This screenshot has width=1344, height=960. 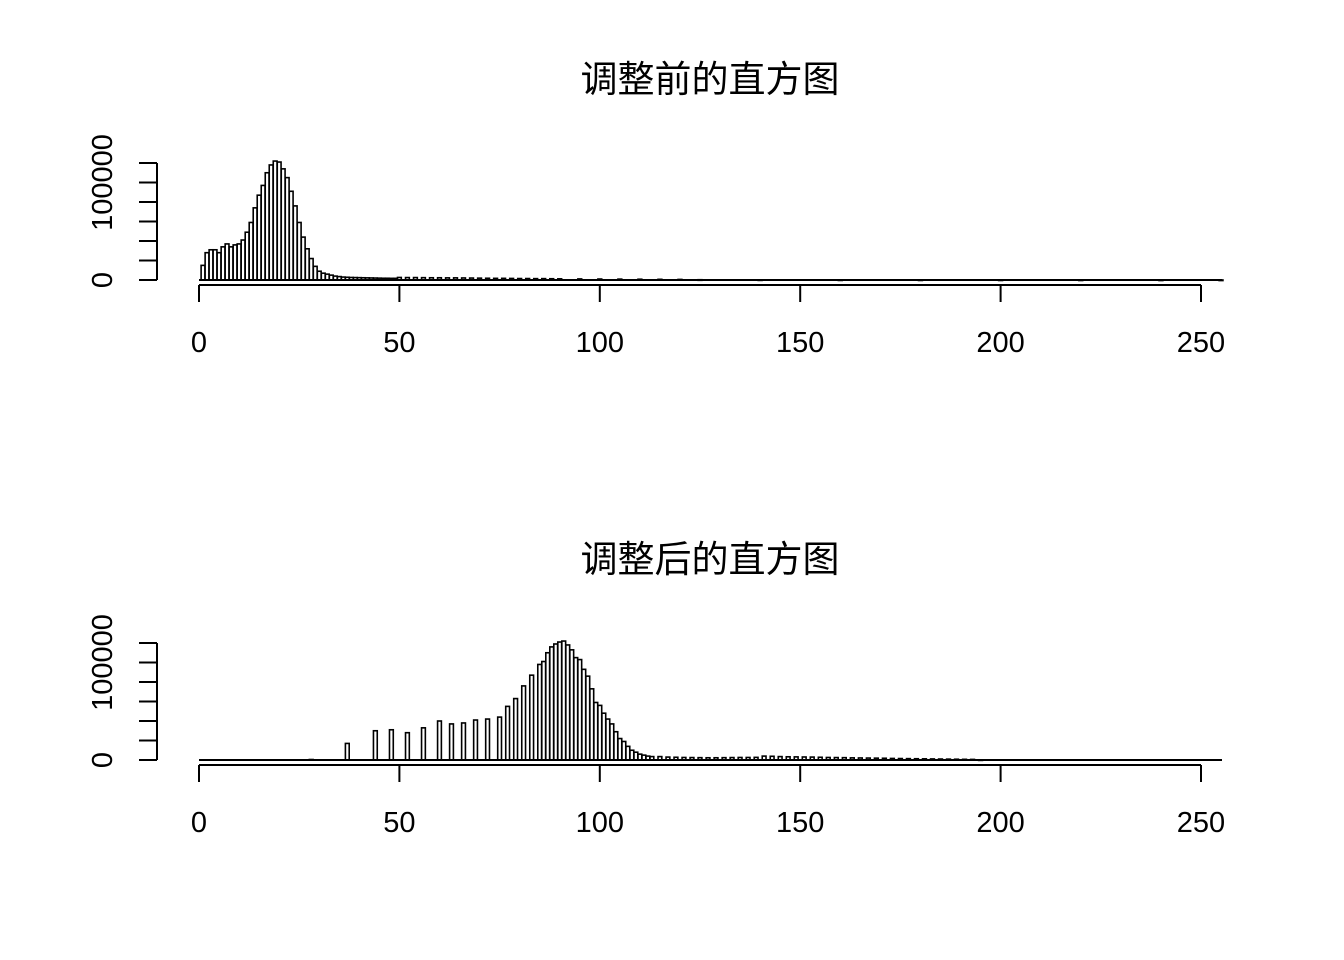 I want to click on chart-title: 调整前的直方图, so click(x=710, y=79).